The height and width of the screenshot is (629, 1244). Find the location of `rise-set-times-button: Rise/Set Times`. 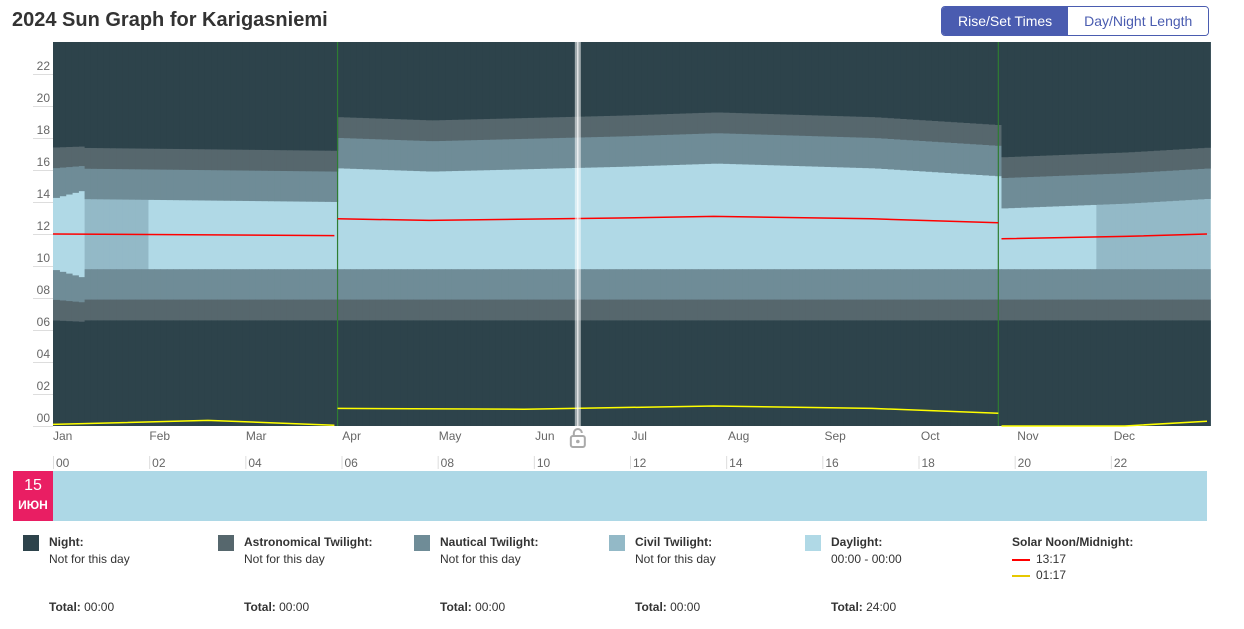

rise-set-times-button: Rise/Set Times is located at coordinates (1005, 21).